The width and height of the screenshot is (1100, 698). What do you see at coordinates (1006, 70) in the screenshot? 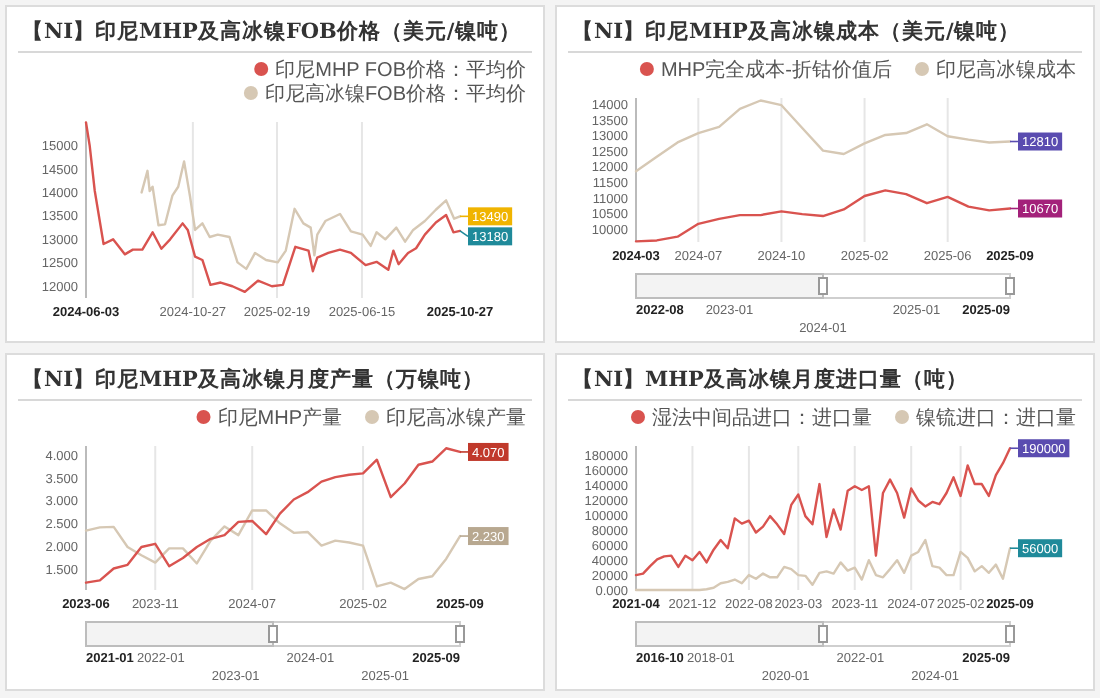
I see `legend-label: 印尼高冰镍成本` at bounding box center [1006, 70].